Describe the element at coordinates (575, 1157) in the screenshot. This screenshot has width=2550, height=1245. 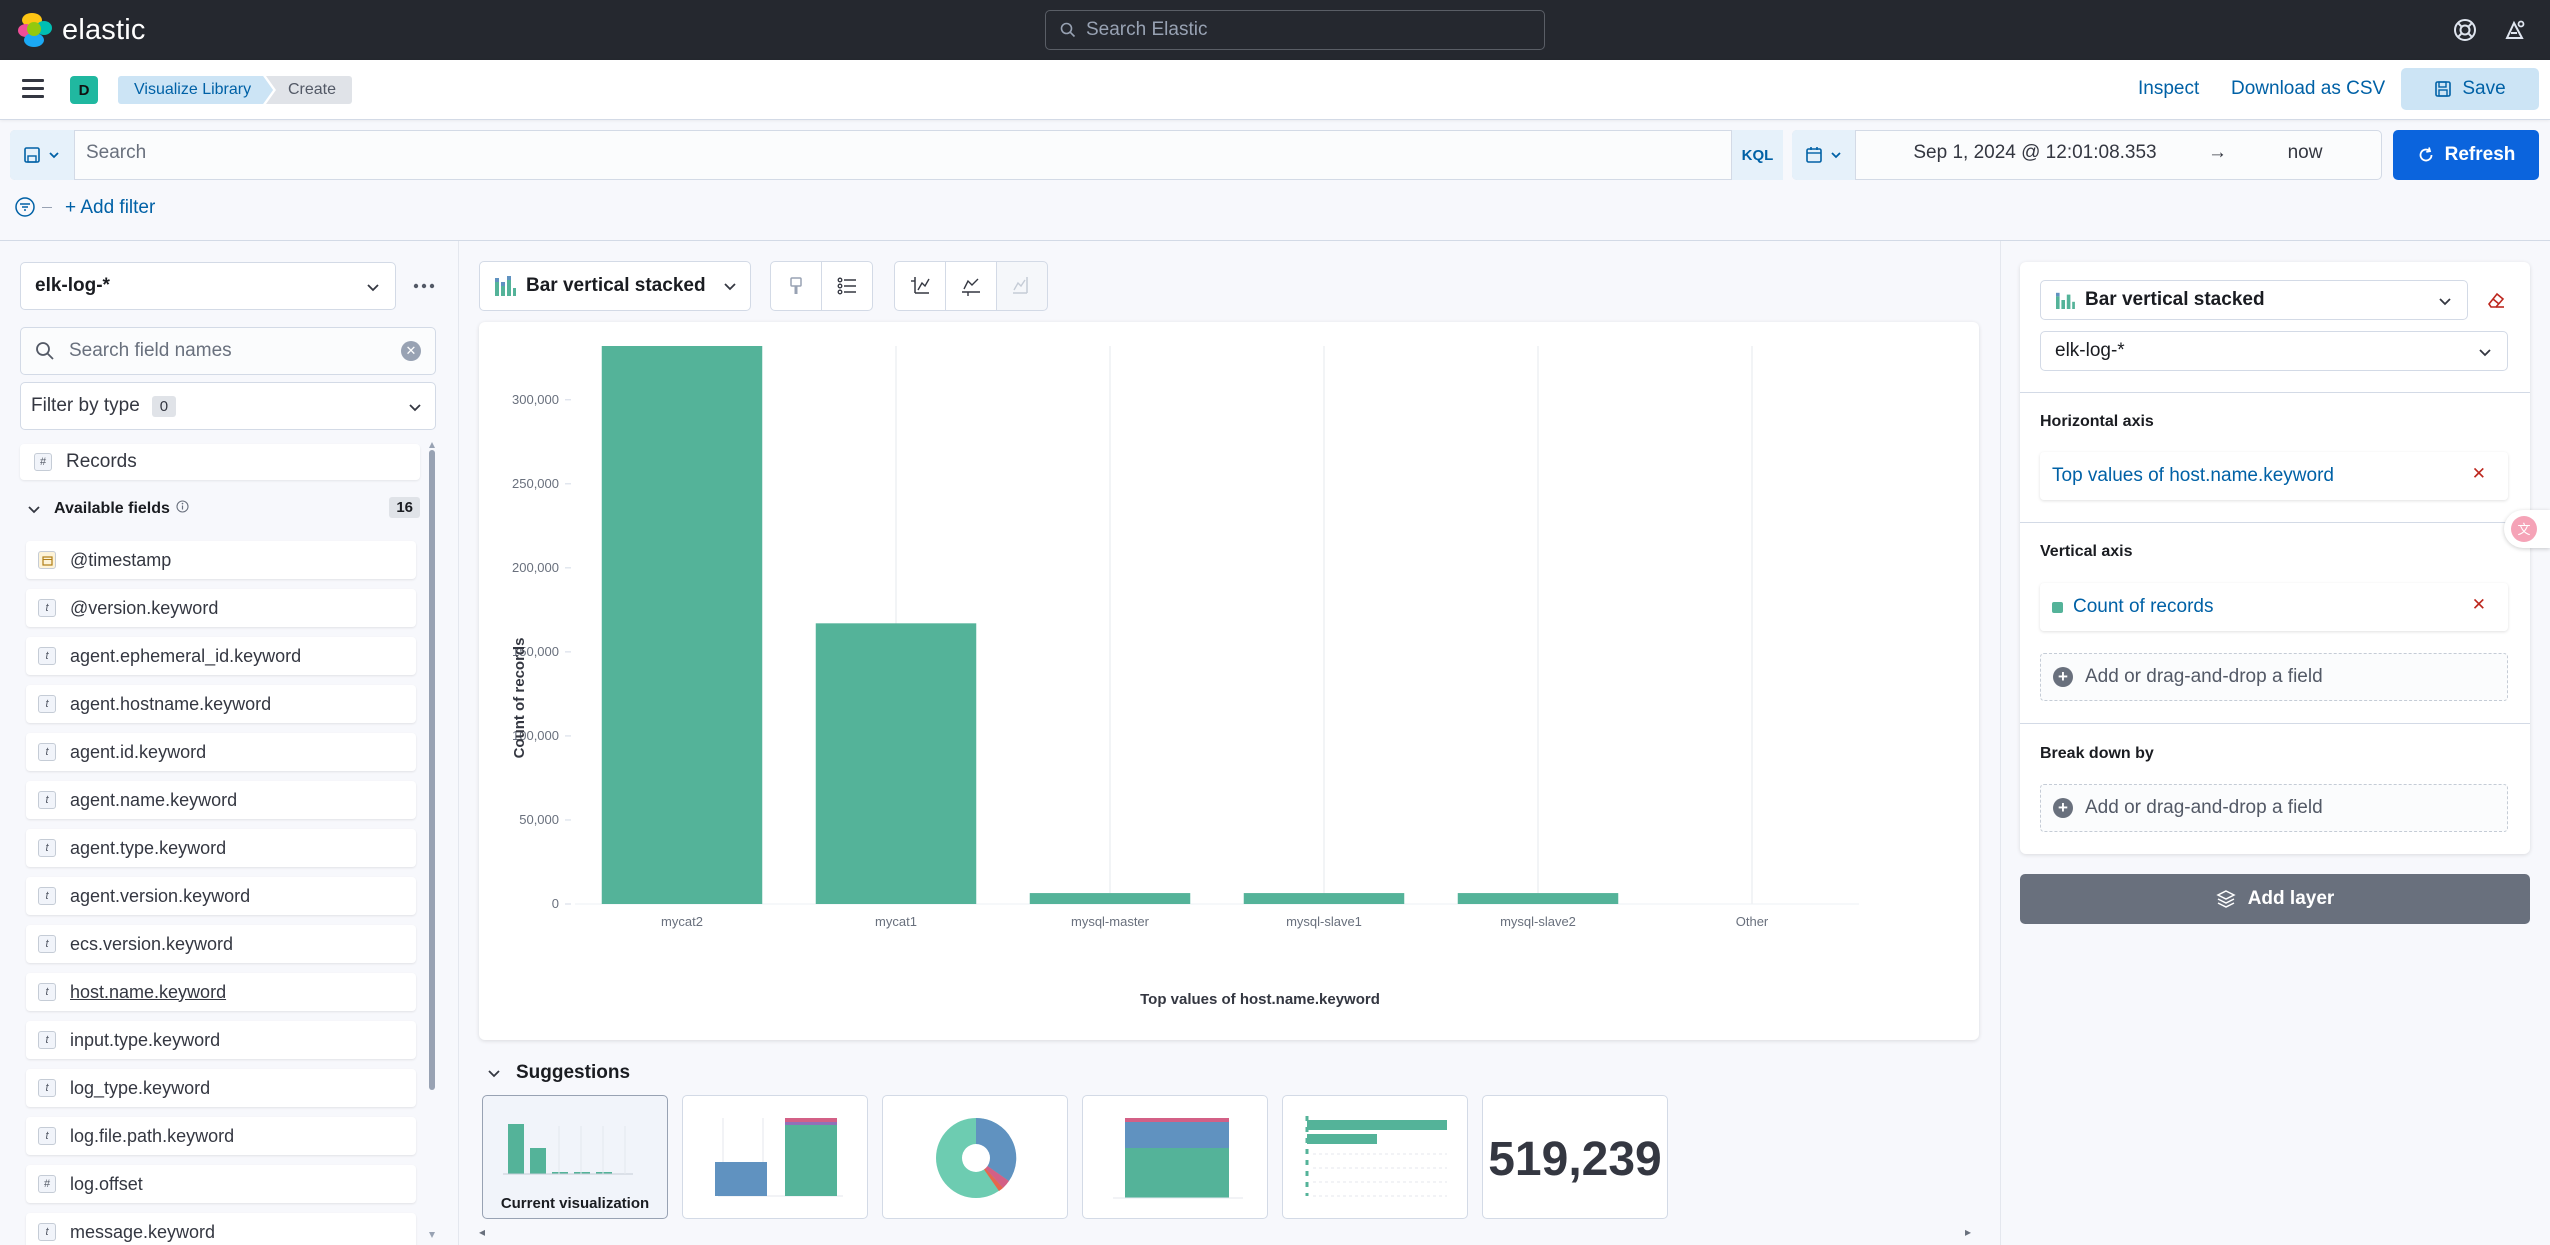
I see `suggestion-current: Current visualization` at that location.